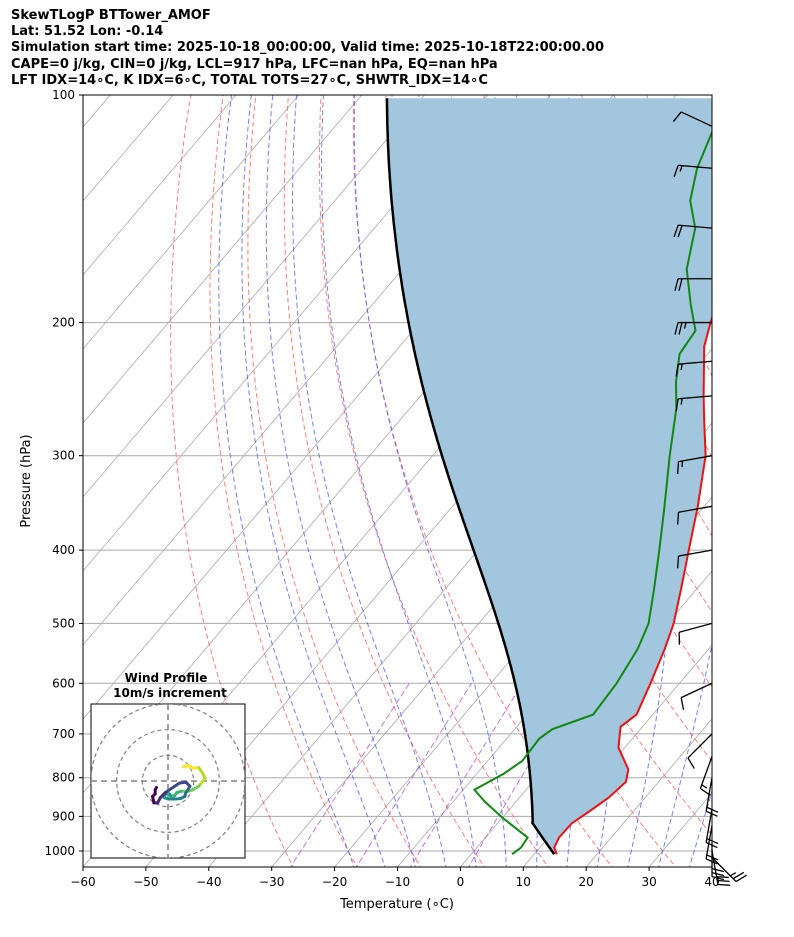 Image resolution: width=794 pixels, height=937 pixels. I want to click on x-tick-label: 40, so click(711, 882).